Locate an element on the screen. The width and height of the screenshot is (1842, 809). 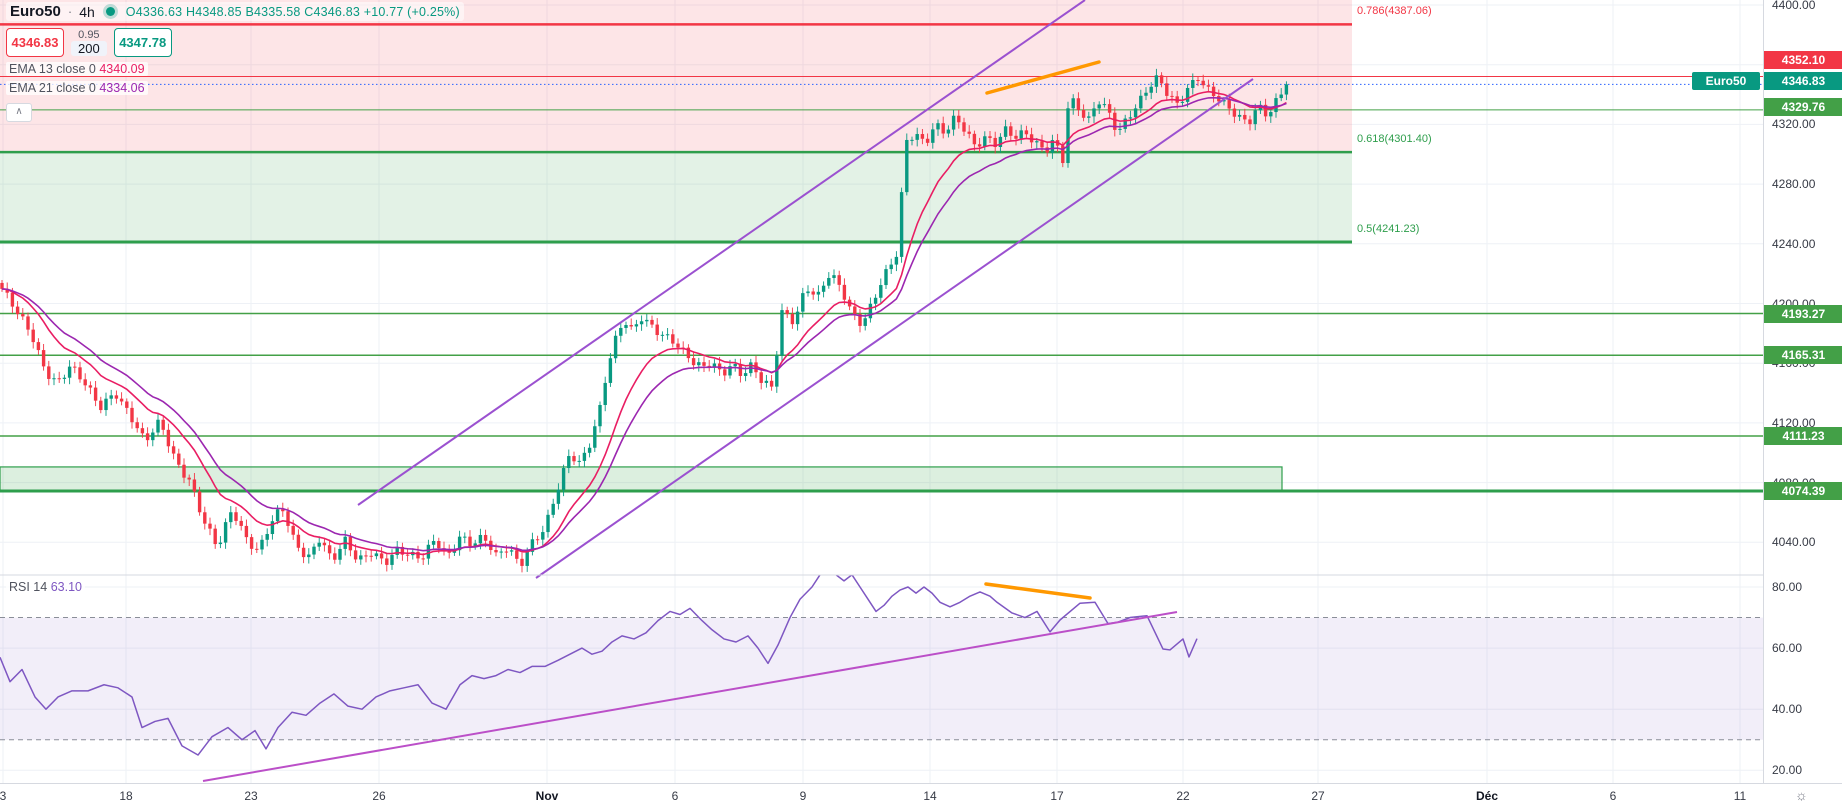
trade-panel: 4346.83 0.95 200 4347.78 is located at coordinates (89, 42).